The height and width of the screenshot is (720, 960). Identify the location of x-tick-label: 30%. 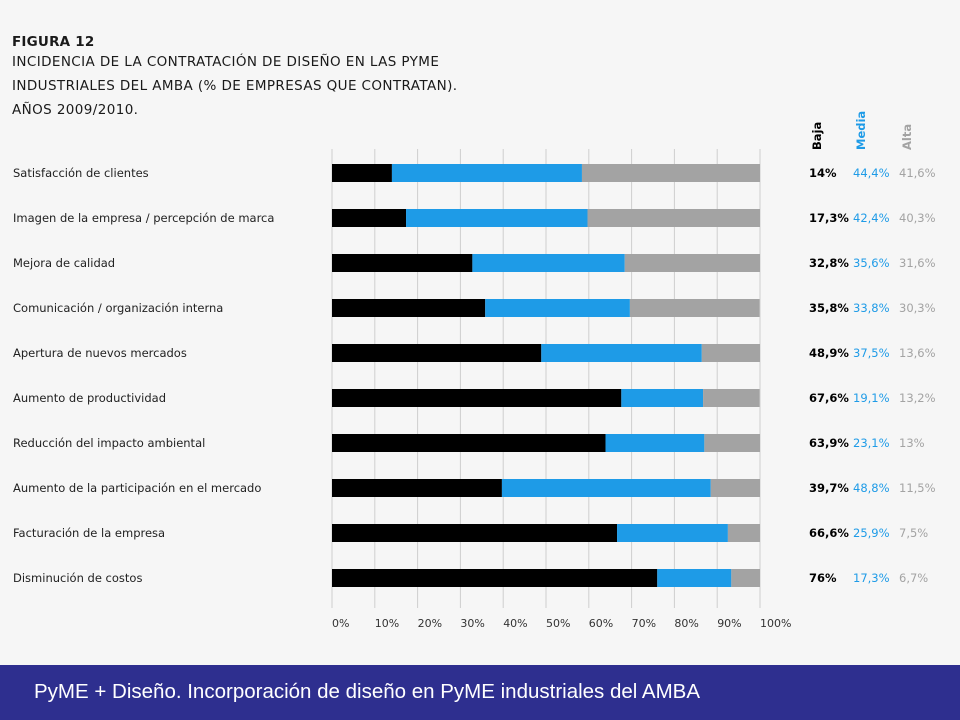
(472, 623).